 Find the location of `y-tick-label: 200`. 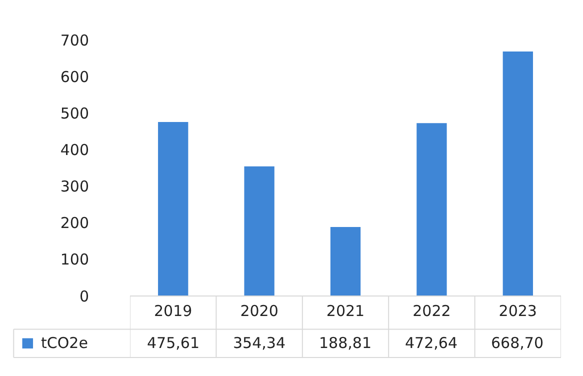

y-tick-label: 200 is located at coordinates (74, 223).